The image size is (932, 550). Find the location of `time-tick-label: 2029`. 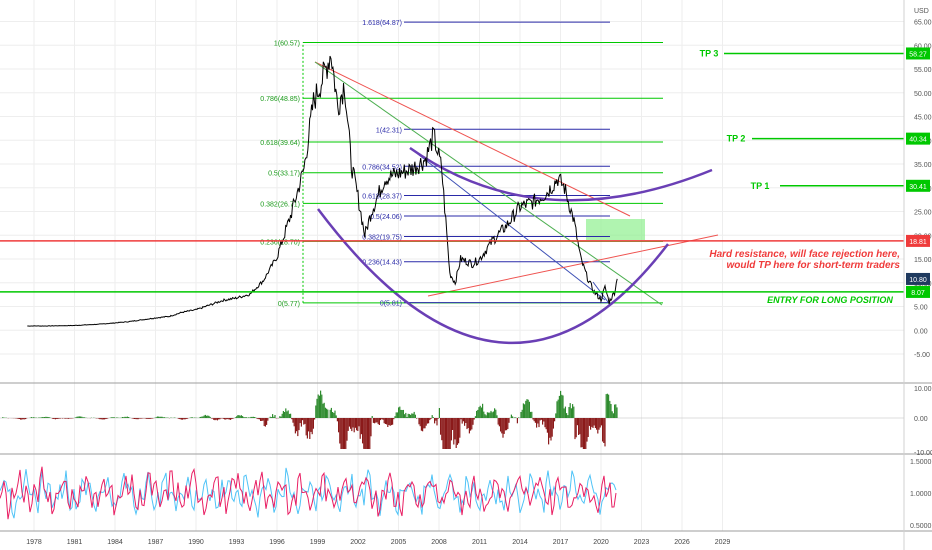

time-tick-label: 2029 is located at coordinates (723, 542).